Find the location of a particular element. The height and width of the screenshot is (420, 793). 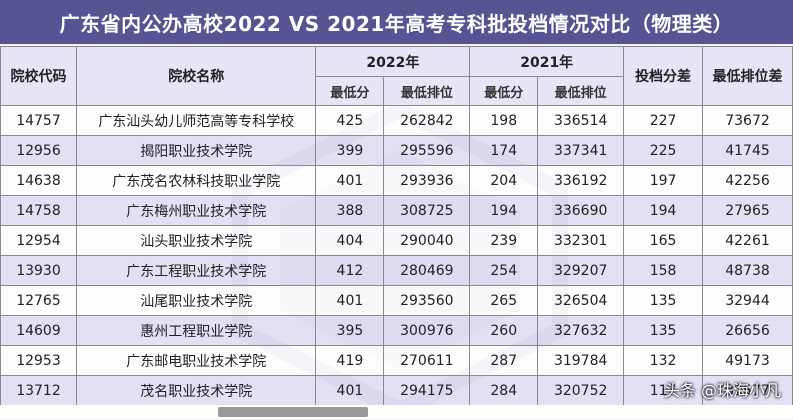

cell-score-2021: 239 is located at coordinates (504, 240).